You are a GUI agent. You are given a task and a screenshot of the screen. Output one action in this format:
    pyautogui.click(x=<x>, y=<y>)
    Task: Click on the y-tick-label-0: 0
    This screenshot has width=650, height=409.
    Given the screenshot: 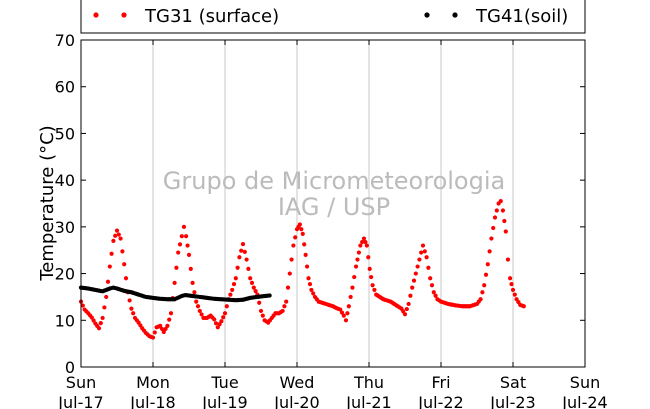 What is the action you would take?
    pyautogui.click(x=70, y=367)
    